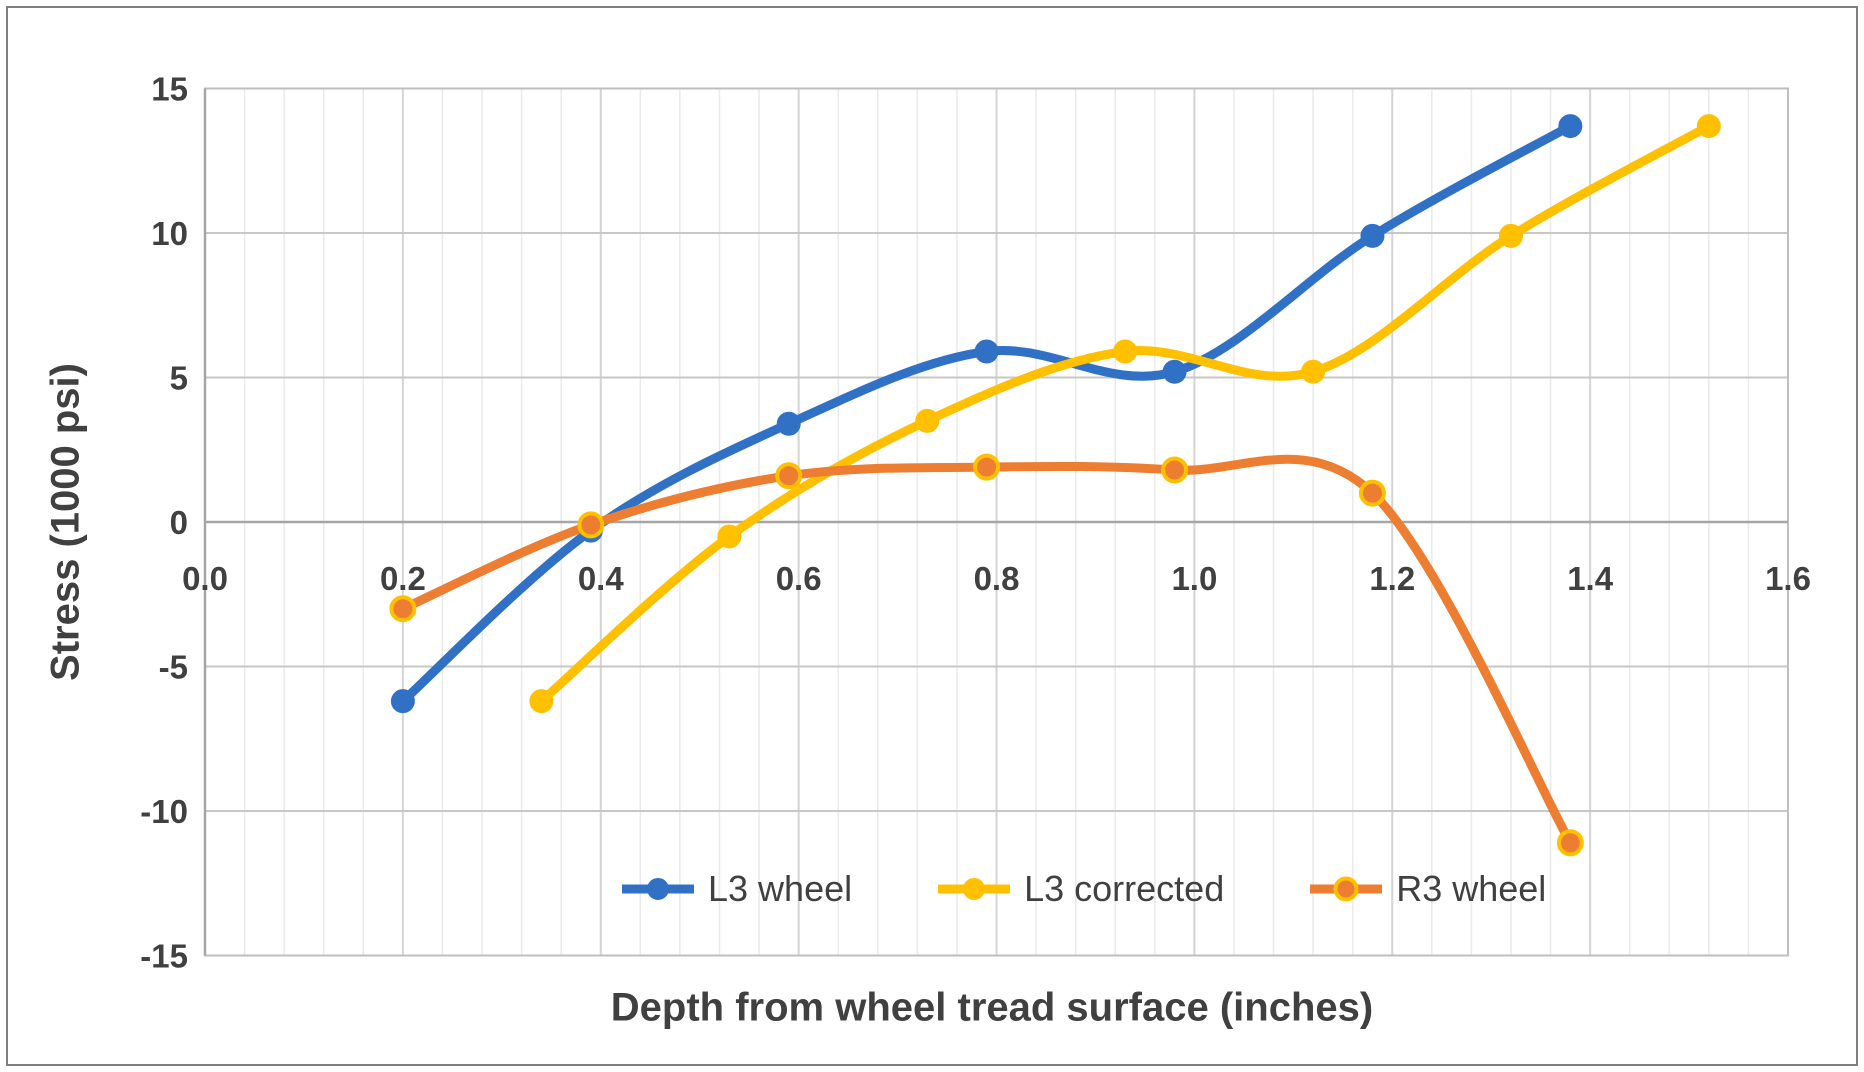  What do you see at coordinates (992, 1007) in the screenshot?
I see `x-axis-title: Depth from wheel tread surface (inches)` at bounding box center [992, 1007].